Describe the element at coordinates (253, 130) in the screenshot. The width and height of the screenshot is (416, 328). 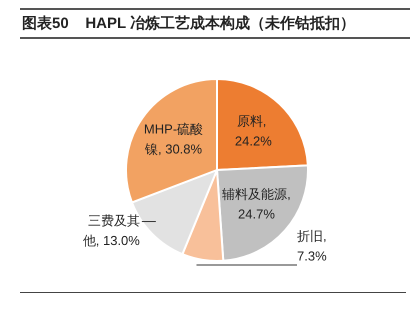
I see `slice-label: 原料, 24.2%` at that location.